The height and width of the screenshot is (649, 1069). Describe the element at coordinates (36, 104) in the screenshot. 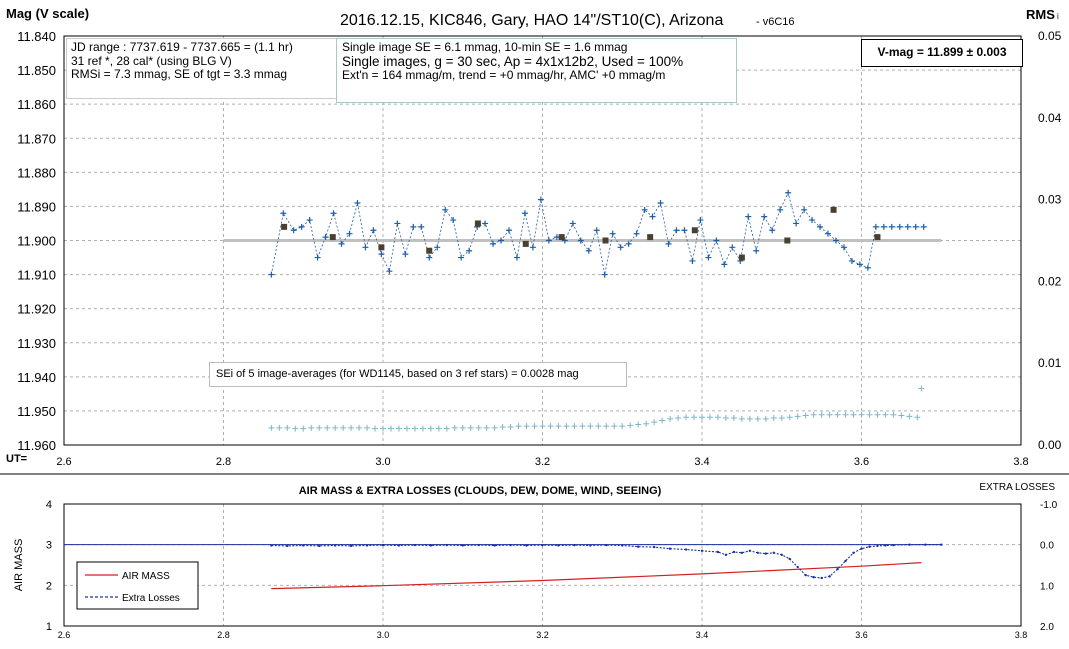

I see `top-y-tick-label: 11.860` at that location.